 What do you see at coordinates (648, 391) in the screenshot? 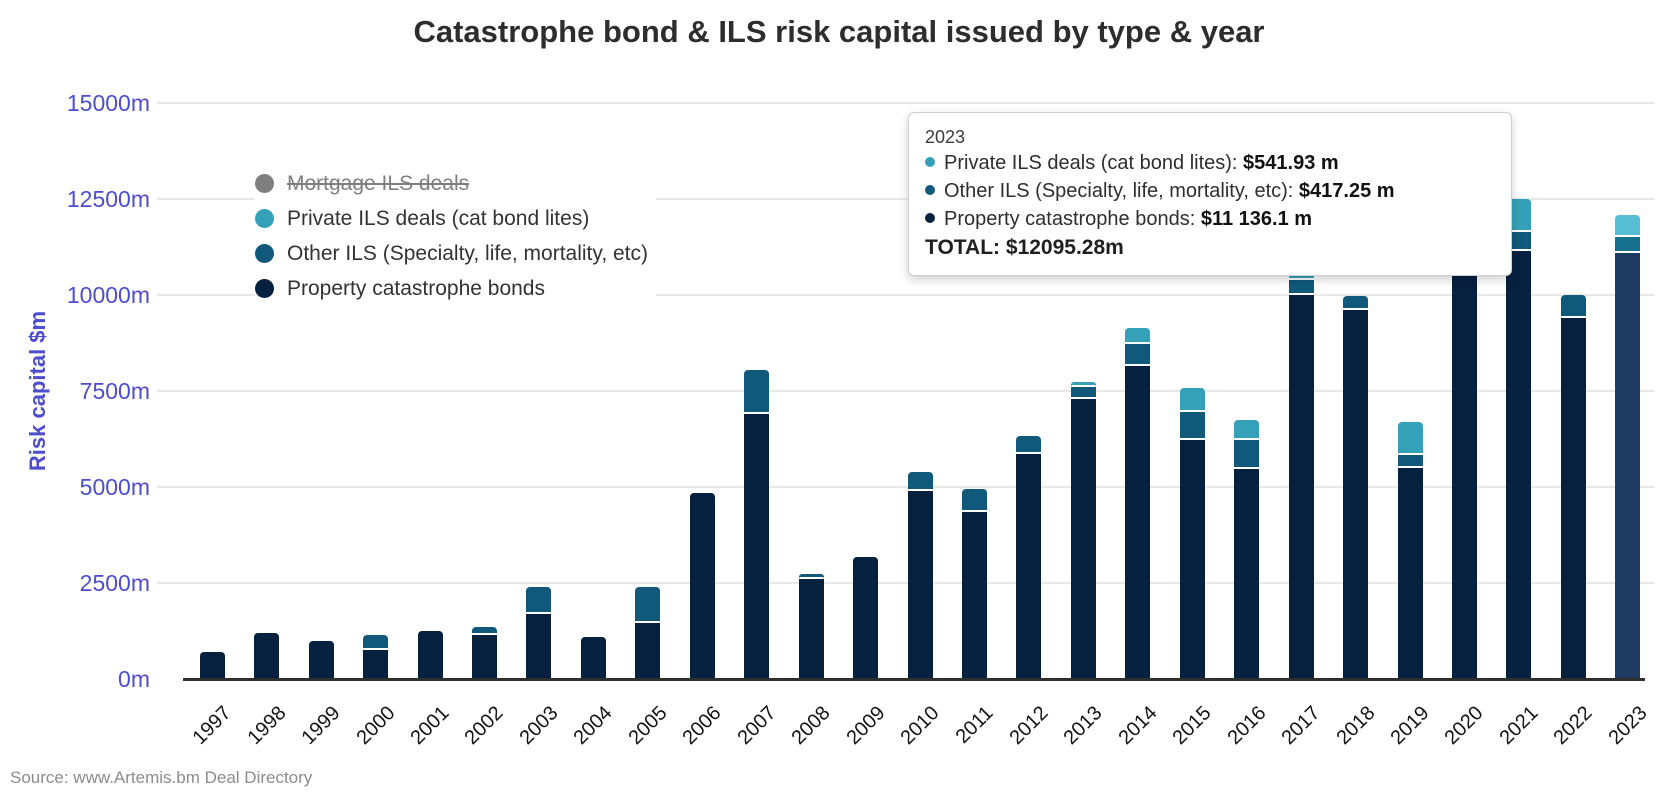
I see `bar-2005` at bounding box center [648, 391].